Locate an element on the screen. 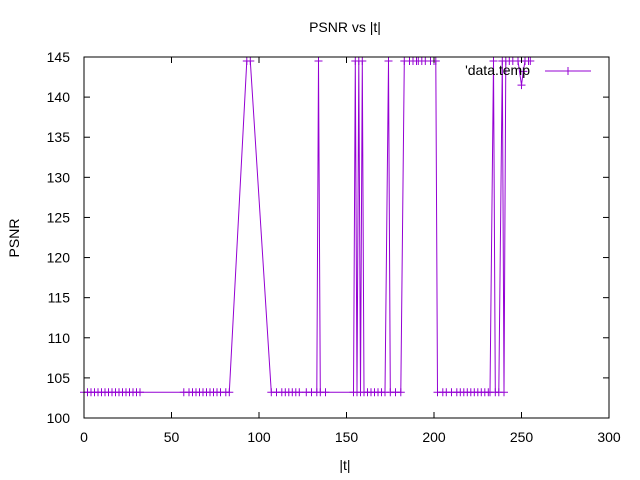  legend-marker is located at coordinates (568, 71).